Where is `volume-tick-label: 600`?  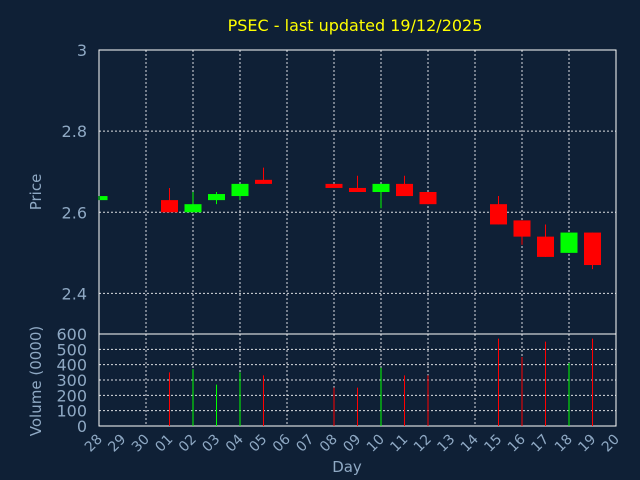 volume-tick-label: 600 is located at coordinates (71, 334).